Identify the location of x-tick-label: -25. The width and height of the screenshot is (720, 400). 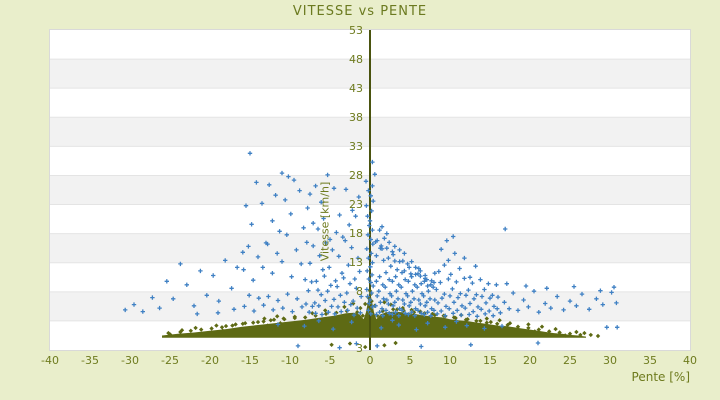
(170, 360).